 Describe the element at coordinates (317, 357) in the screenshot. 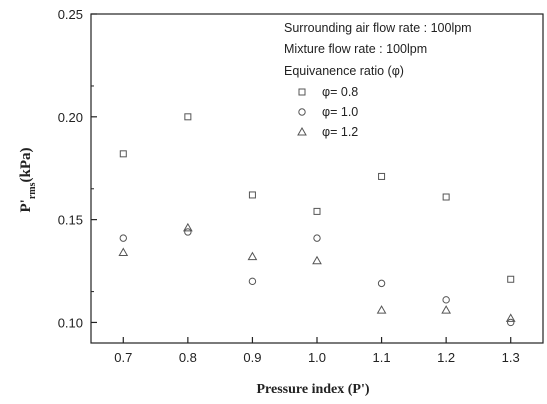

I see `x-tick-label: 1.0` at that location.